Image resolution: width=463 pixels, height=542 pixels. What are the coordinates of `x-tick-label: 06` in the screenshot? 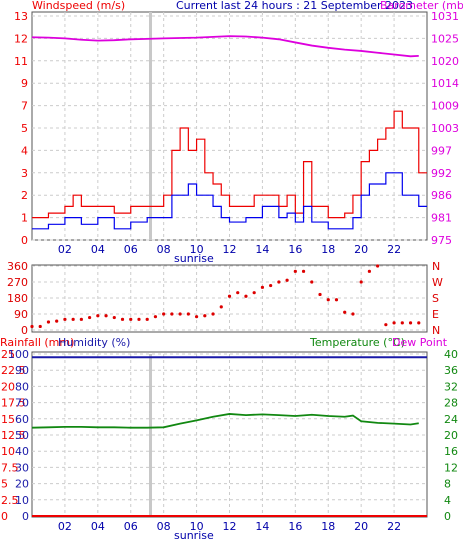 It's located at (131, 526).